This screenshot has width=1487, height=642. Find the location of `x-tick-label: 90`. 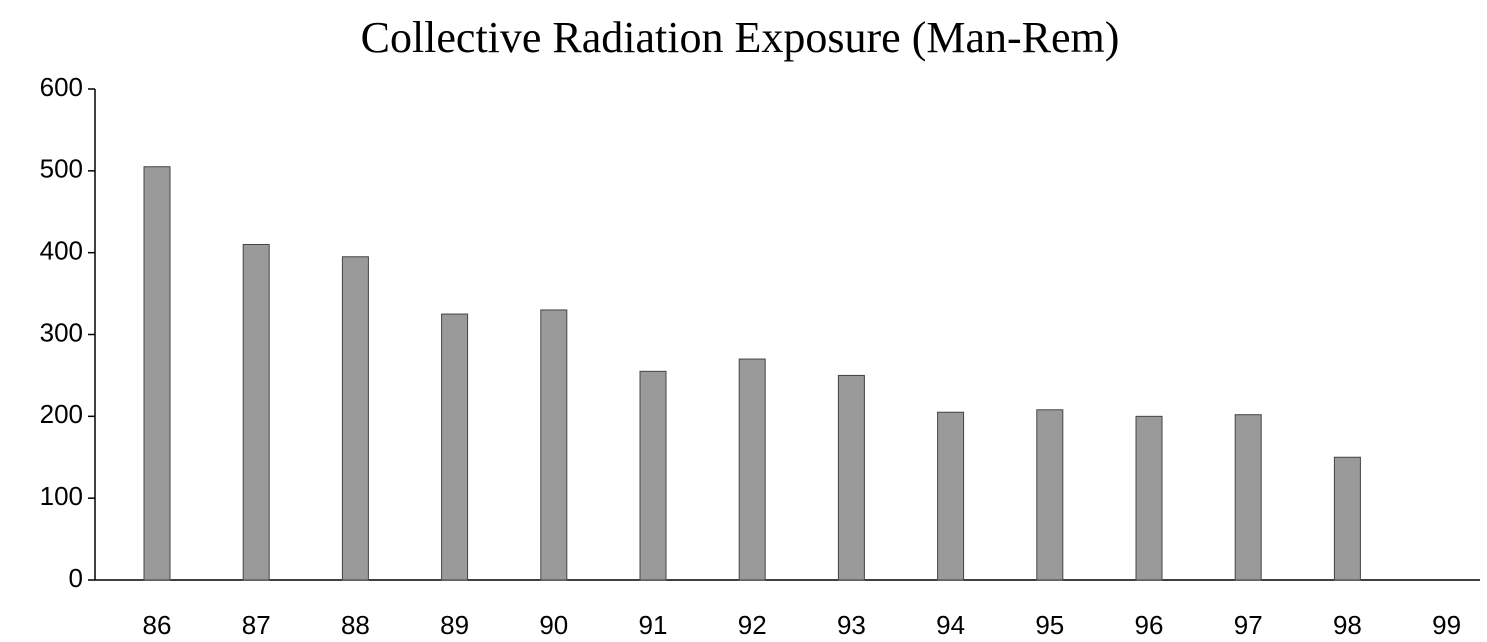

x-tick-label: 90 is located at coordinates (553, 625).